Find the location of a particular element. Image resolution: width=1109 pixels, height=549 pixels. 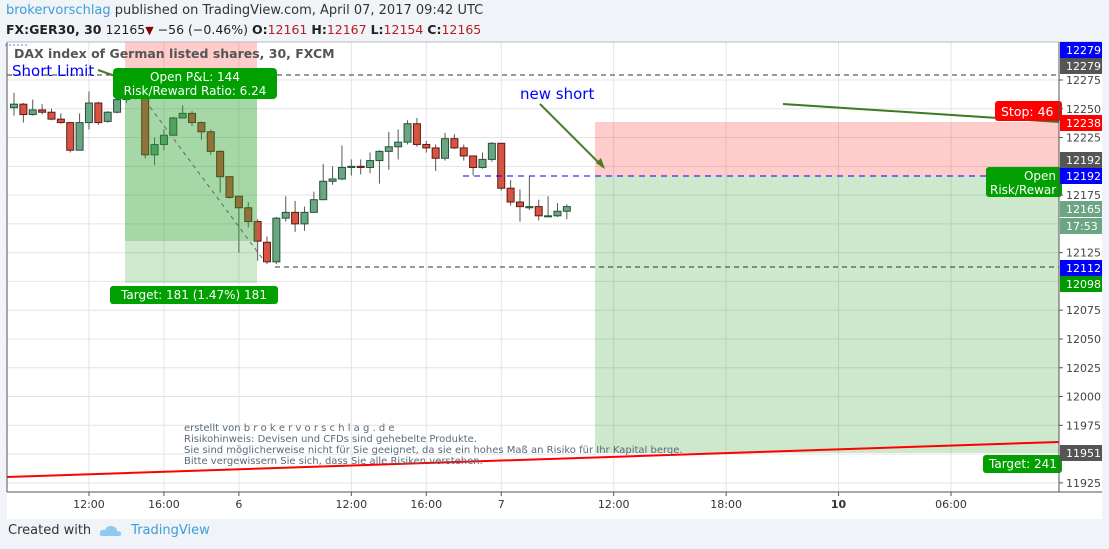

open-right-box is located at coordinates (1024, 182).